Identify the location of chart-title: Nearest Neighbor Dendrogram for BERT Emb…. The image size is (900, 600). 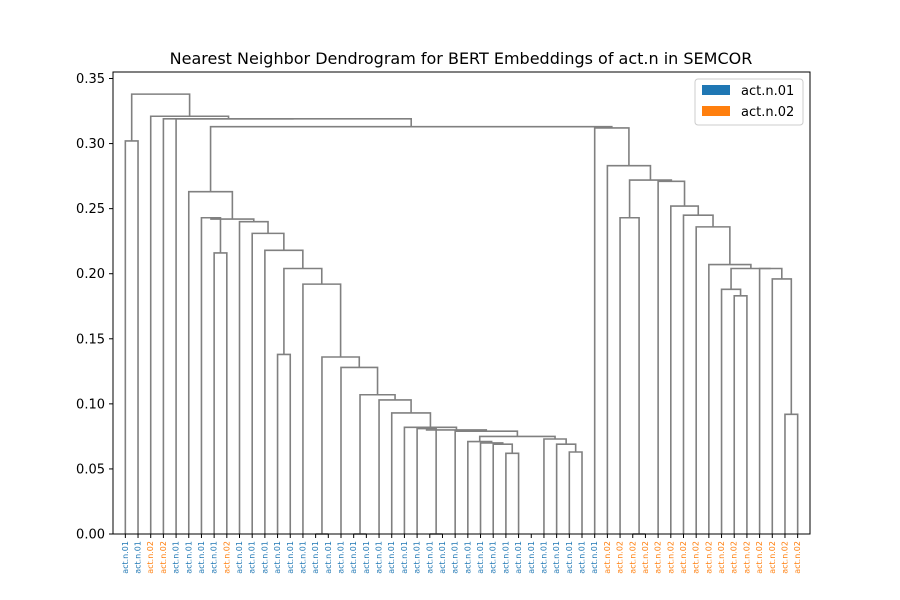
(461, 58).